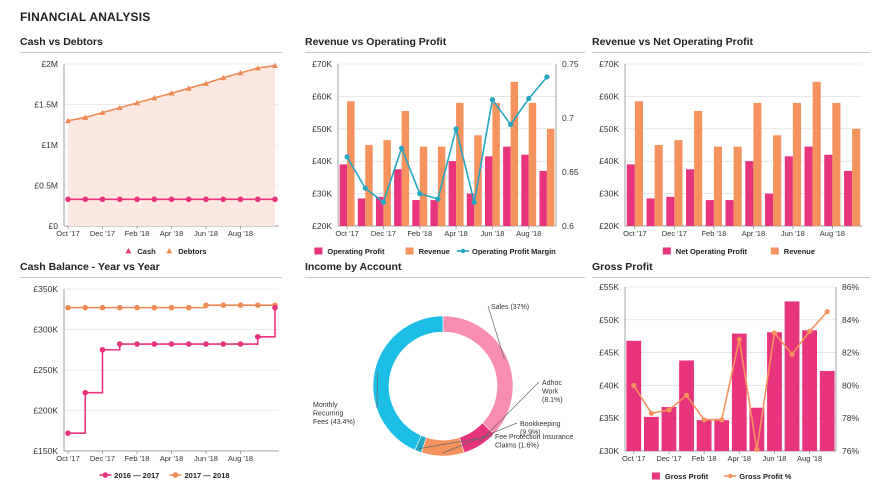 Image resolution: width=890 pixels, height=500 pixels. Describe the element at coordinates (850, 418) in the screenshot. I see `y2-tick-label: 78%` at that location.